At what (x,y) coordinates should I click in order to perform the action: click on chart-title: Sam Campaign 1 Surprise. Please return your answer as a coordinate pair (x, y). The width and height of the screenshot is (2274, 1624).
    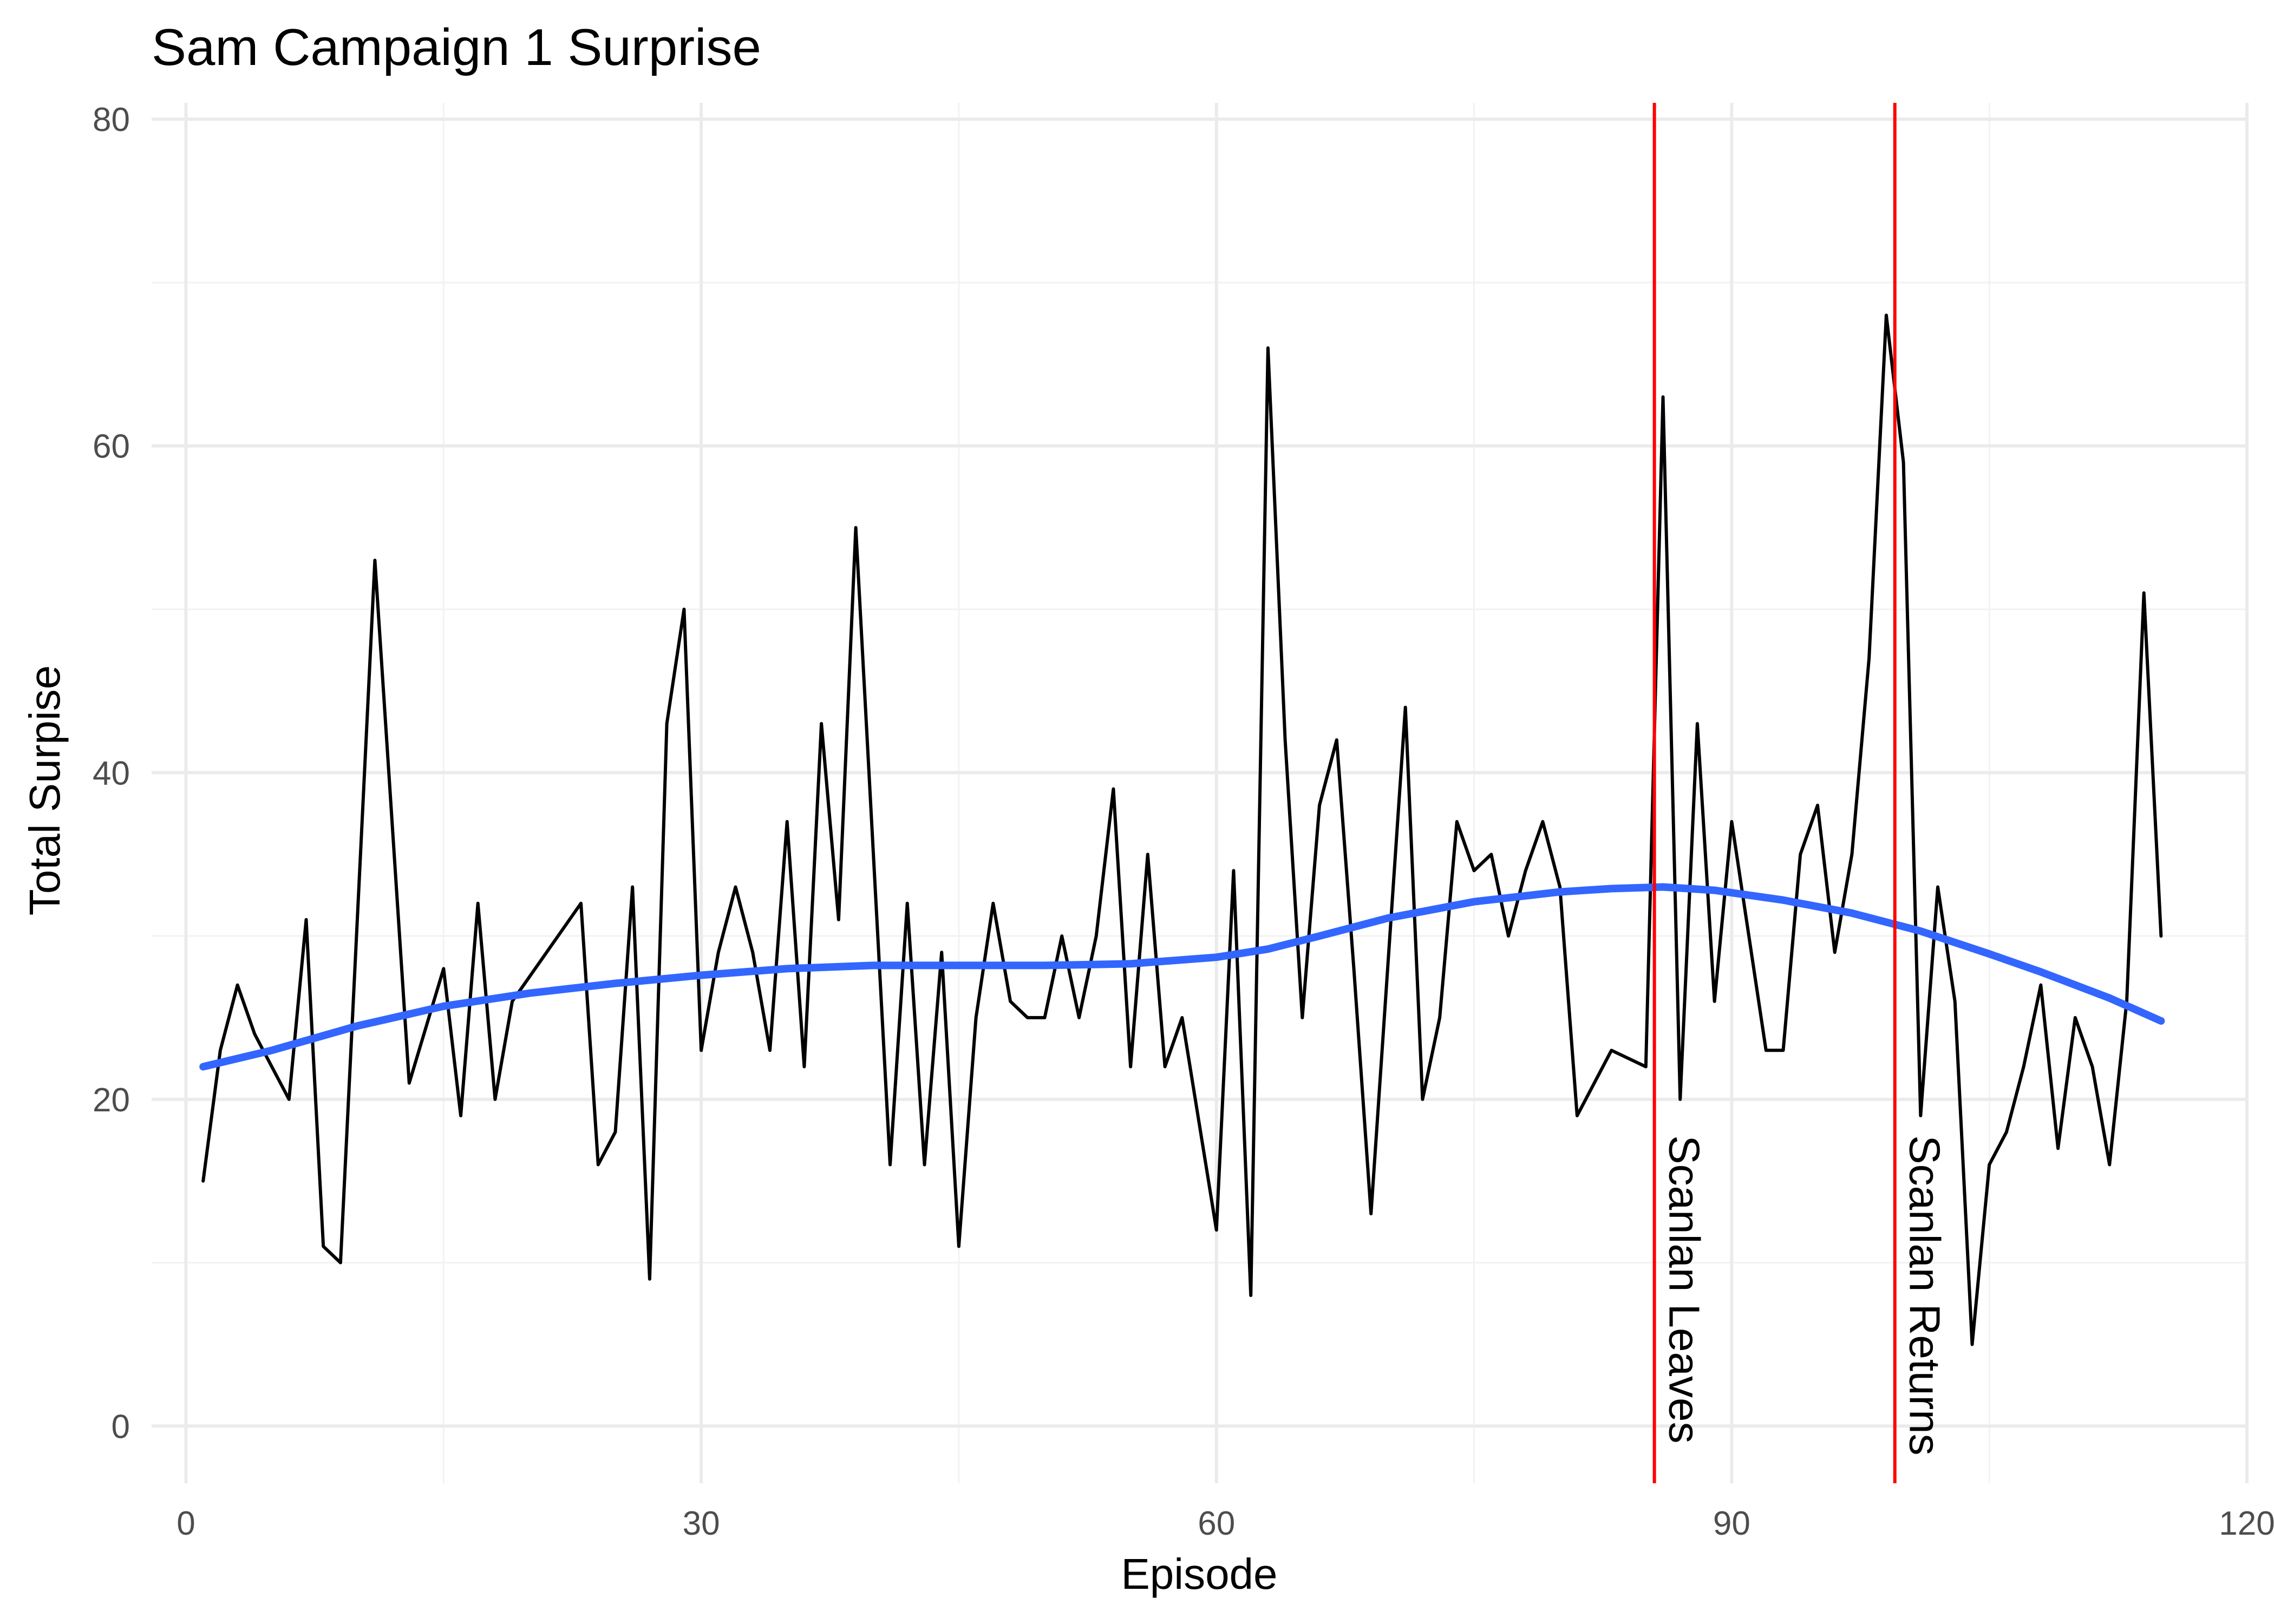
    Looking at the image, I should click on (457, 47).